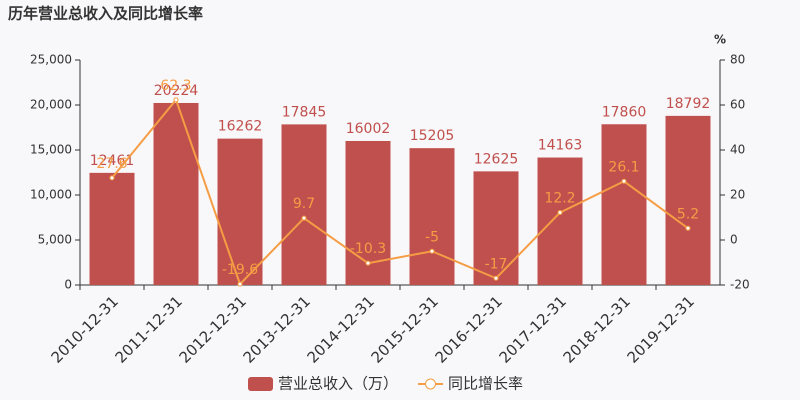 This screenshot has width=800, height=400. I want to click on line-value-label: -10.3, so click(368, 249).